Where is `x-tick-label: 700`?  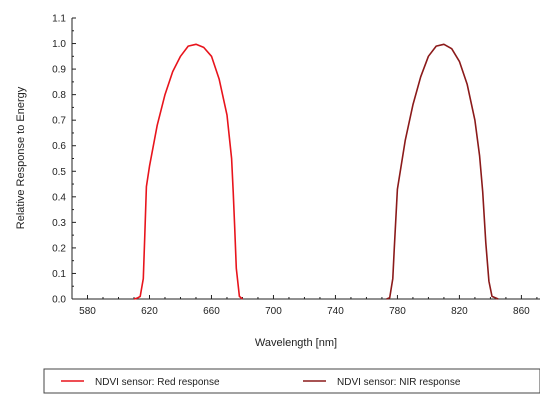 x-tick-label: 700 is located at coordinates (273, 311).